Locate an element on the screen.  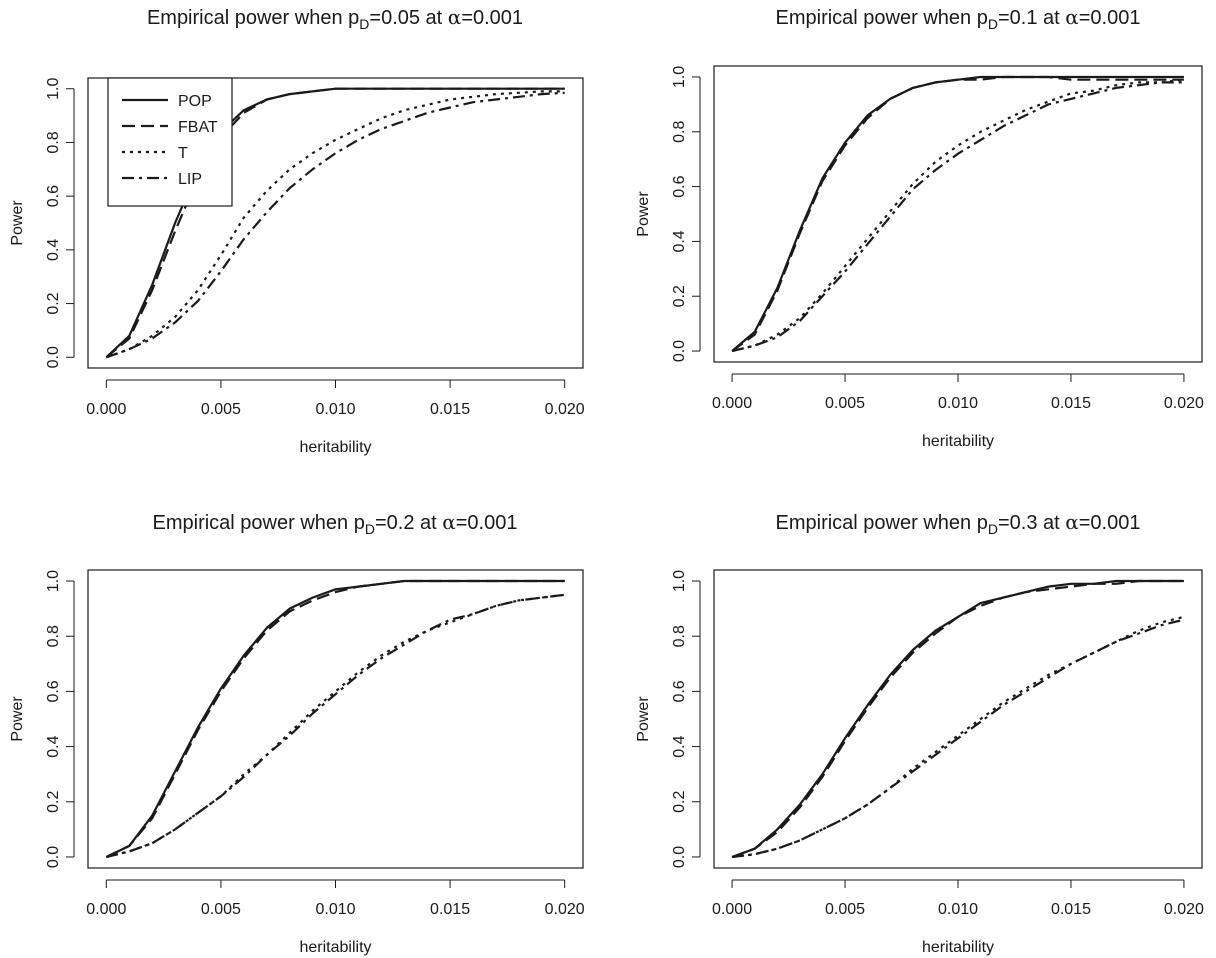
chart-title: Empirical power when pD=0.2 at α=0.001 is located at coordinates (335, 523).